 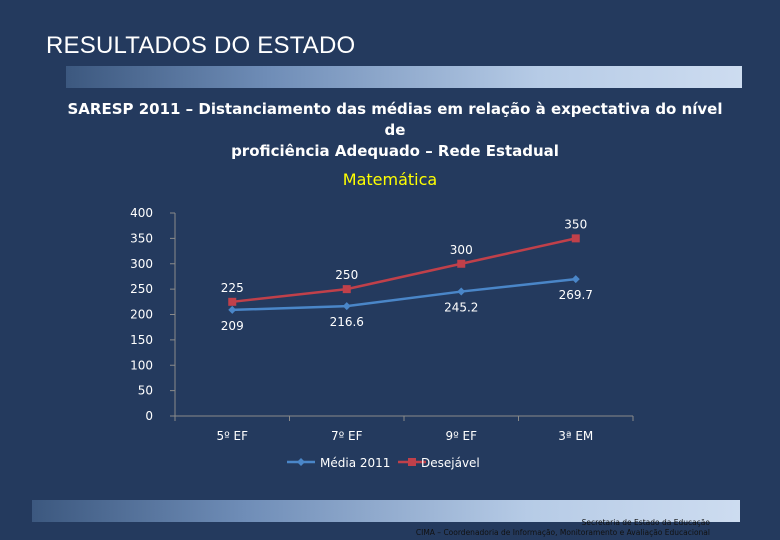 I want to click on x-tick-label: 7º EF, so click(x=347, y=436).